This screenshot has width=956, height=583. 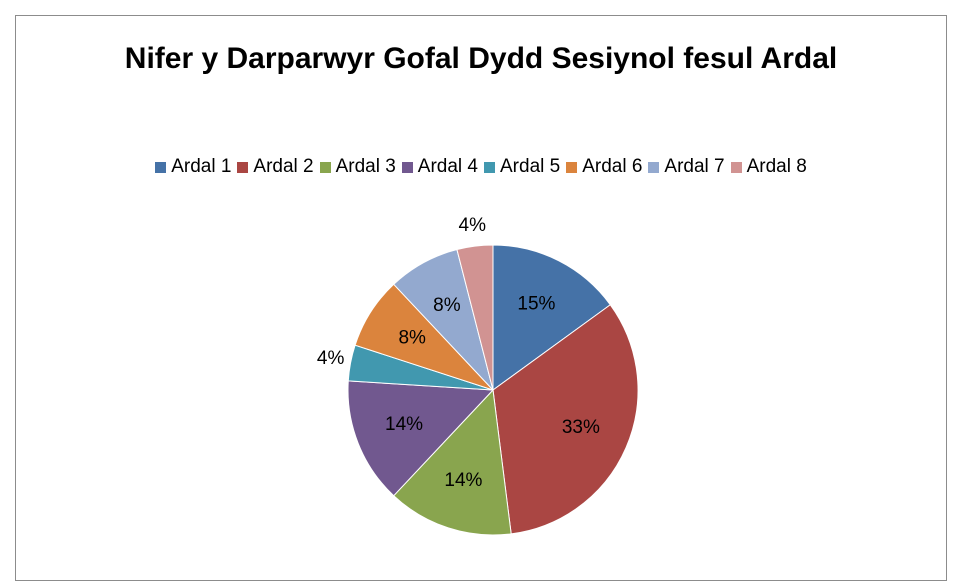 I want to click on legend-label: Ardal 6, so click(x=612, y=166).